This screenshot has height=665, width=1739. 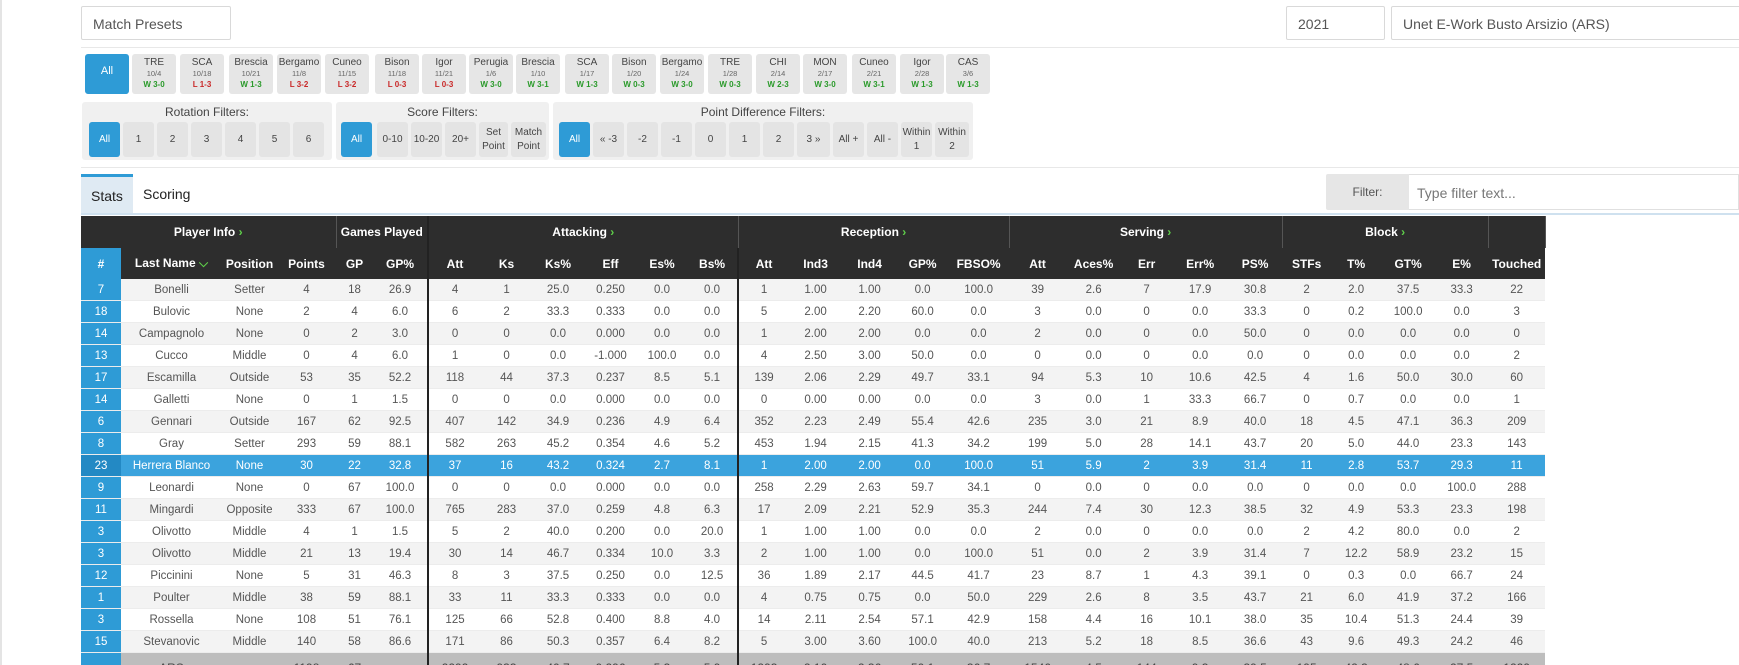 What do you see at coordinates (979, 263) in the screenshot?
I see `column-header: FBSO%` at bounding box center [979, 263].